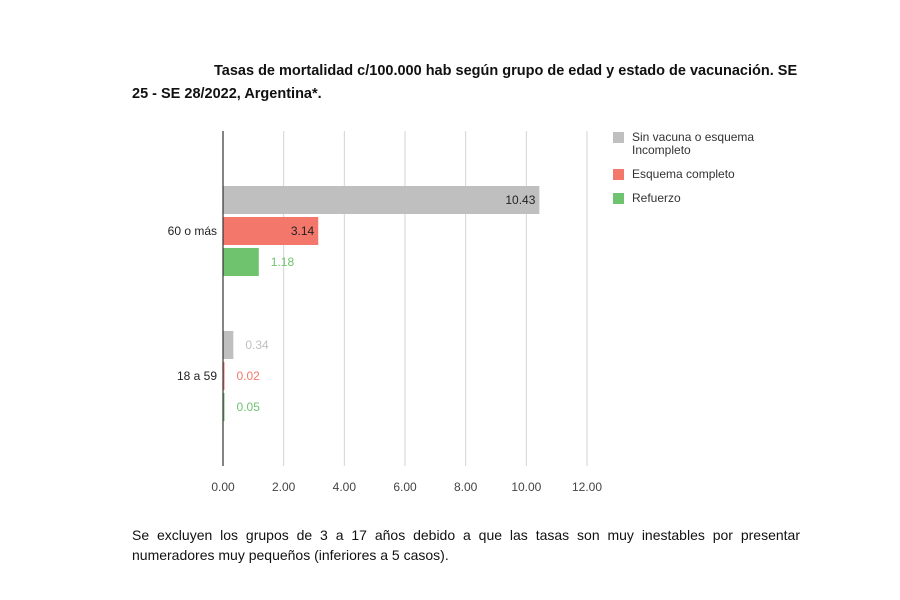  Describe the element at coordinates (693, 143) in the screenshot. I see `legend-label-sin-vacuna: Sin vacuna o esquema Incompleto` at that location.